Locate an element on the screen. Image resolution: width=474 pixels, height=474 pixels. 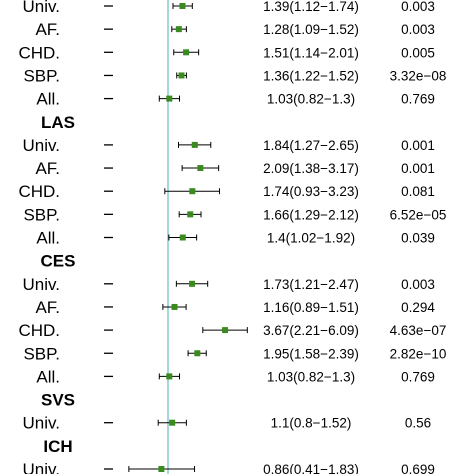
p-value: 4.63e−07 is located at coordinates (418, 330).